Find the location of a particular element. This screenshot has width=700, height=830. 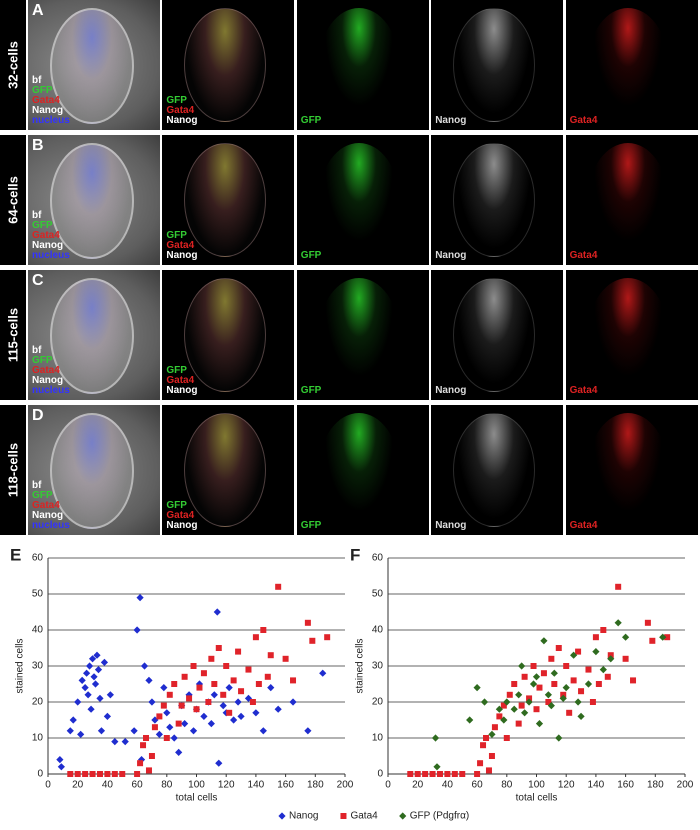

x-tick-label: 140 is located at coordinates (256, 785).